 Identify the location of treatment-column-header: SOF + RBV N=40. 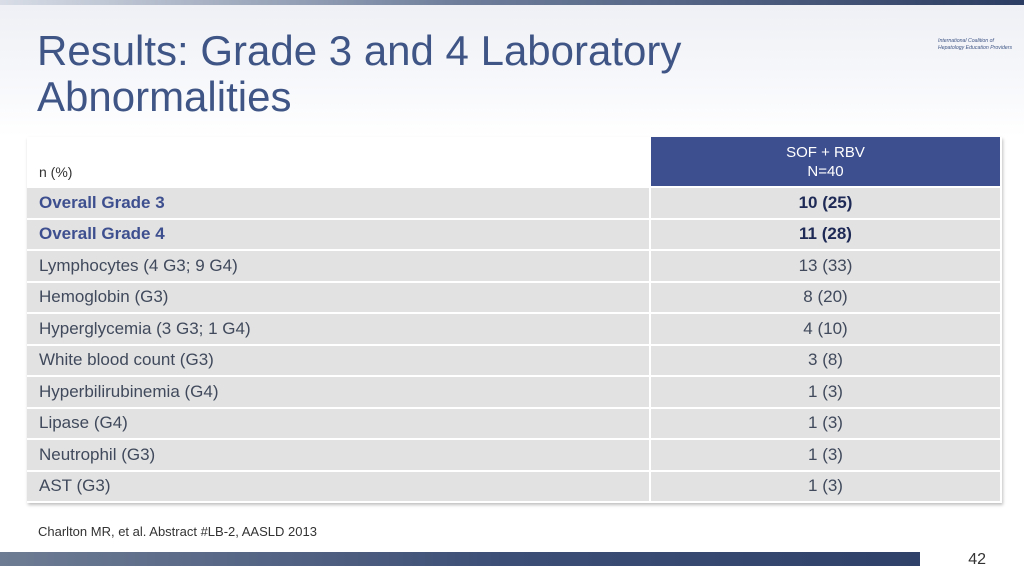
(826, 162).